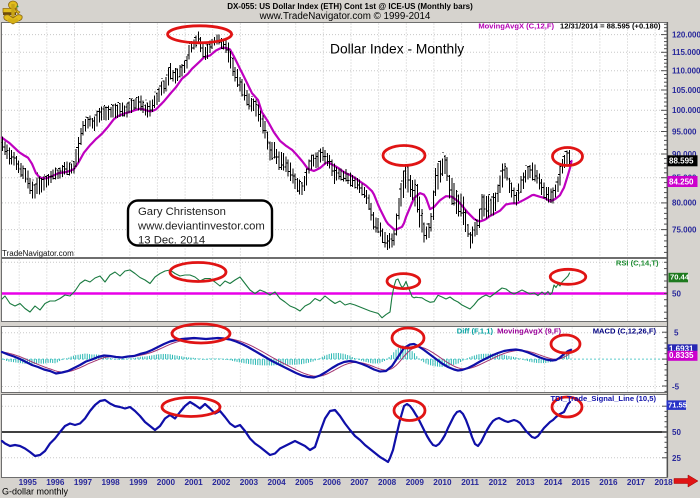 The height and width of the screenshot is (498, 700). What do you see at coordinates (55, 482) in the screenshot?
I see `svg-text: 1996` at bounding box center [55, 482].